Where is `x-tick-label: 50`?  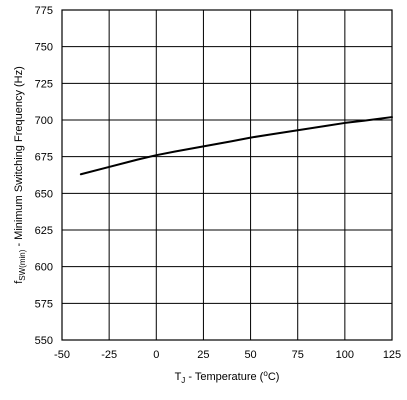 x-tick-label: 50 is located at coordinates (250, 355).